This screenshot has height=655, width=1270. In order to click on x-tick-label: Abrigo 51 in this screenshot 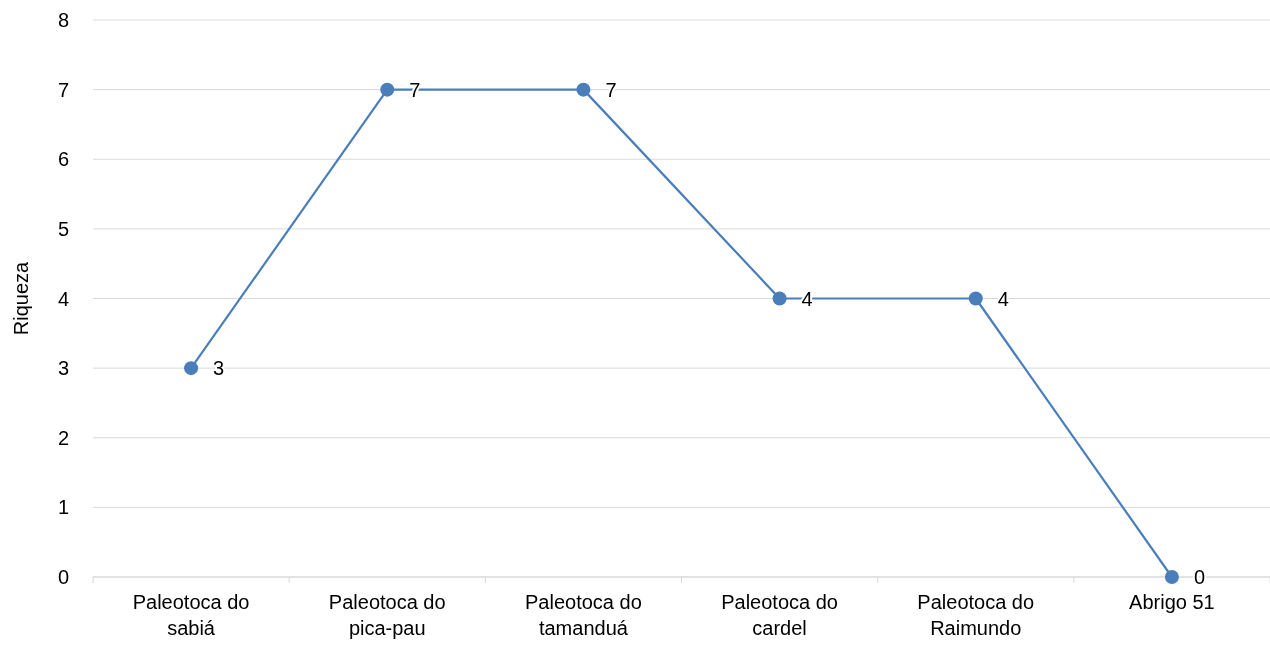, I will do `click(1172, 602)`.